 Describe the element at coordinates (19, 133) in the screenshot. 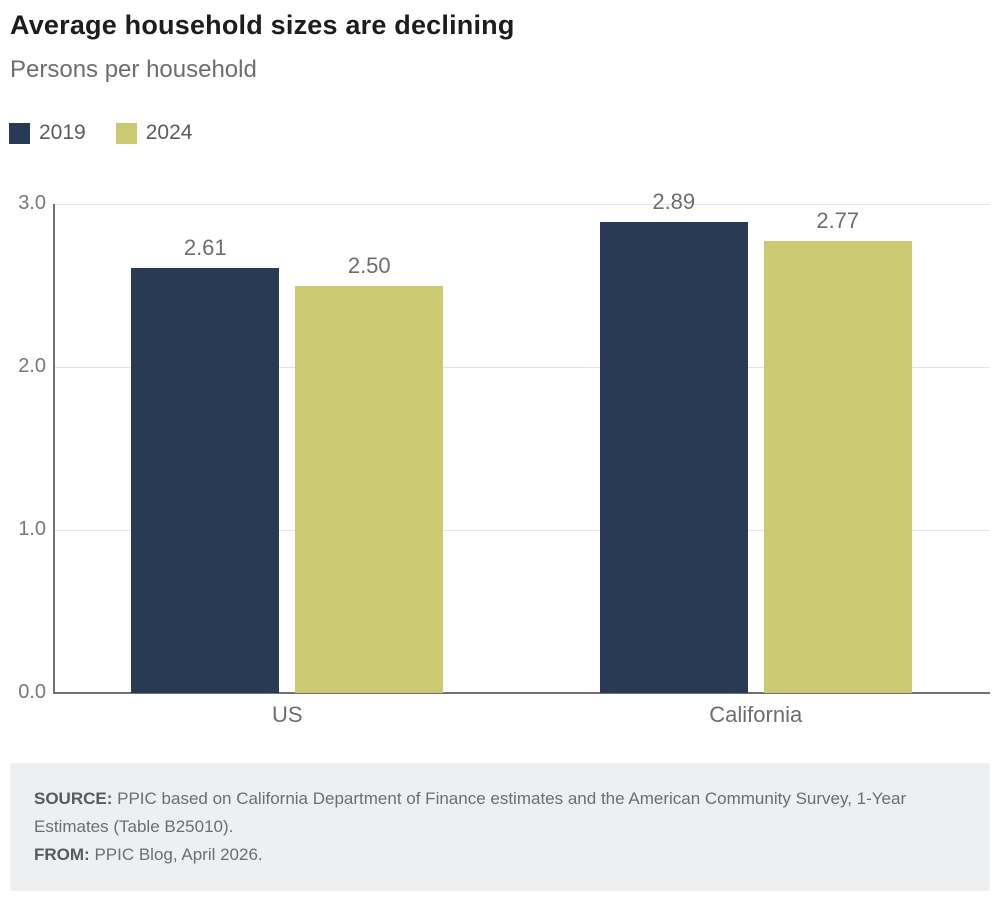

I see `legend-swatch-2019` at that location.